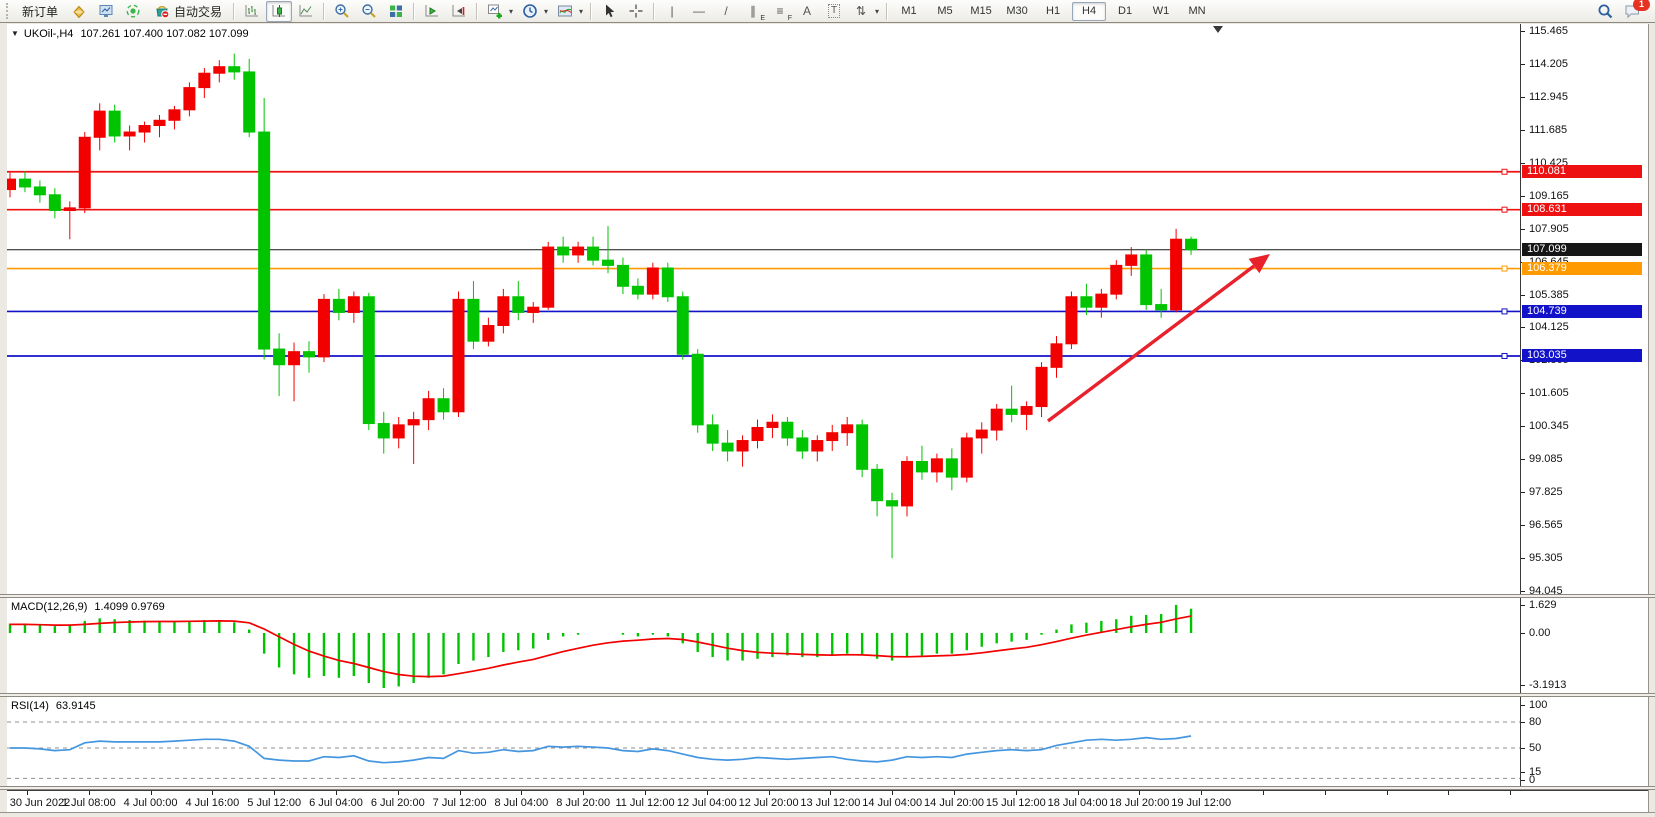 This screenshot has height=817, width=1655. What do you see at coordinates (877, 11) in the screenshot?
I see `arrows-dropdown-icon: ▾` at bounding box center [877, 11].